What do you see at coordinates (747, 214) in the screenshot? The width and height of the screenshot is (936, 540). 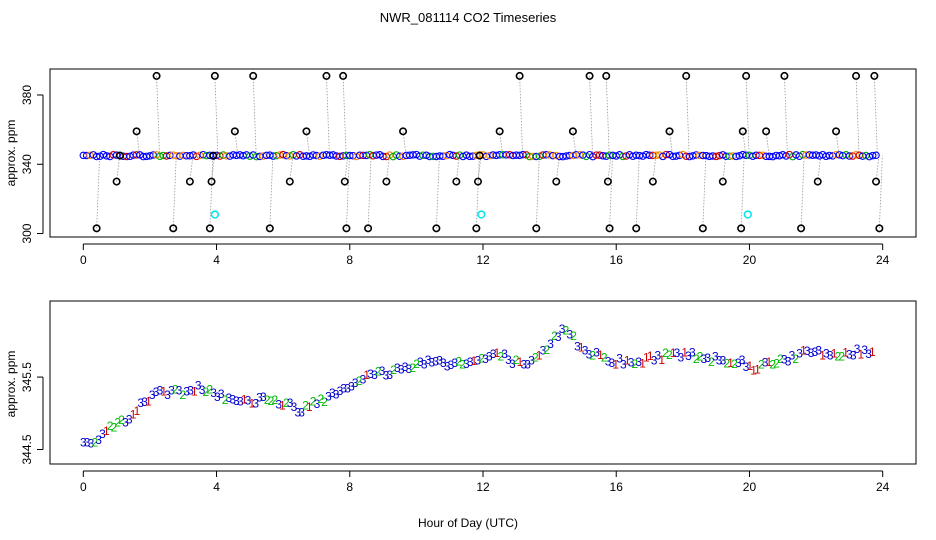 I see `top-cyan-point` at bounding box center [747, 214].